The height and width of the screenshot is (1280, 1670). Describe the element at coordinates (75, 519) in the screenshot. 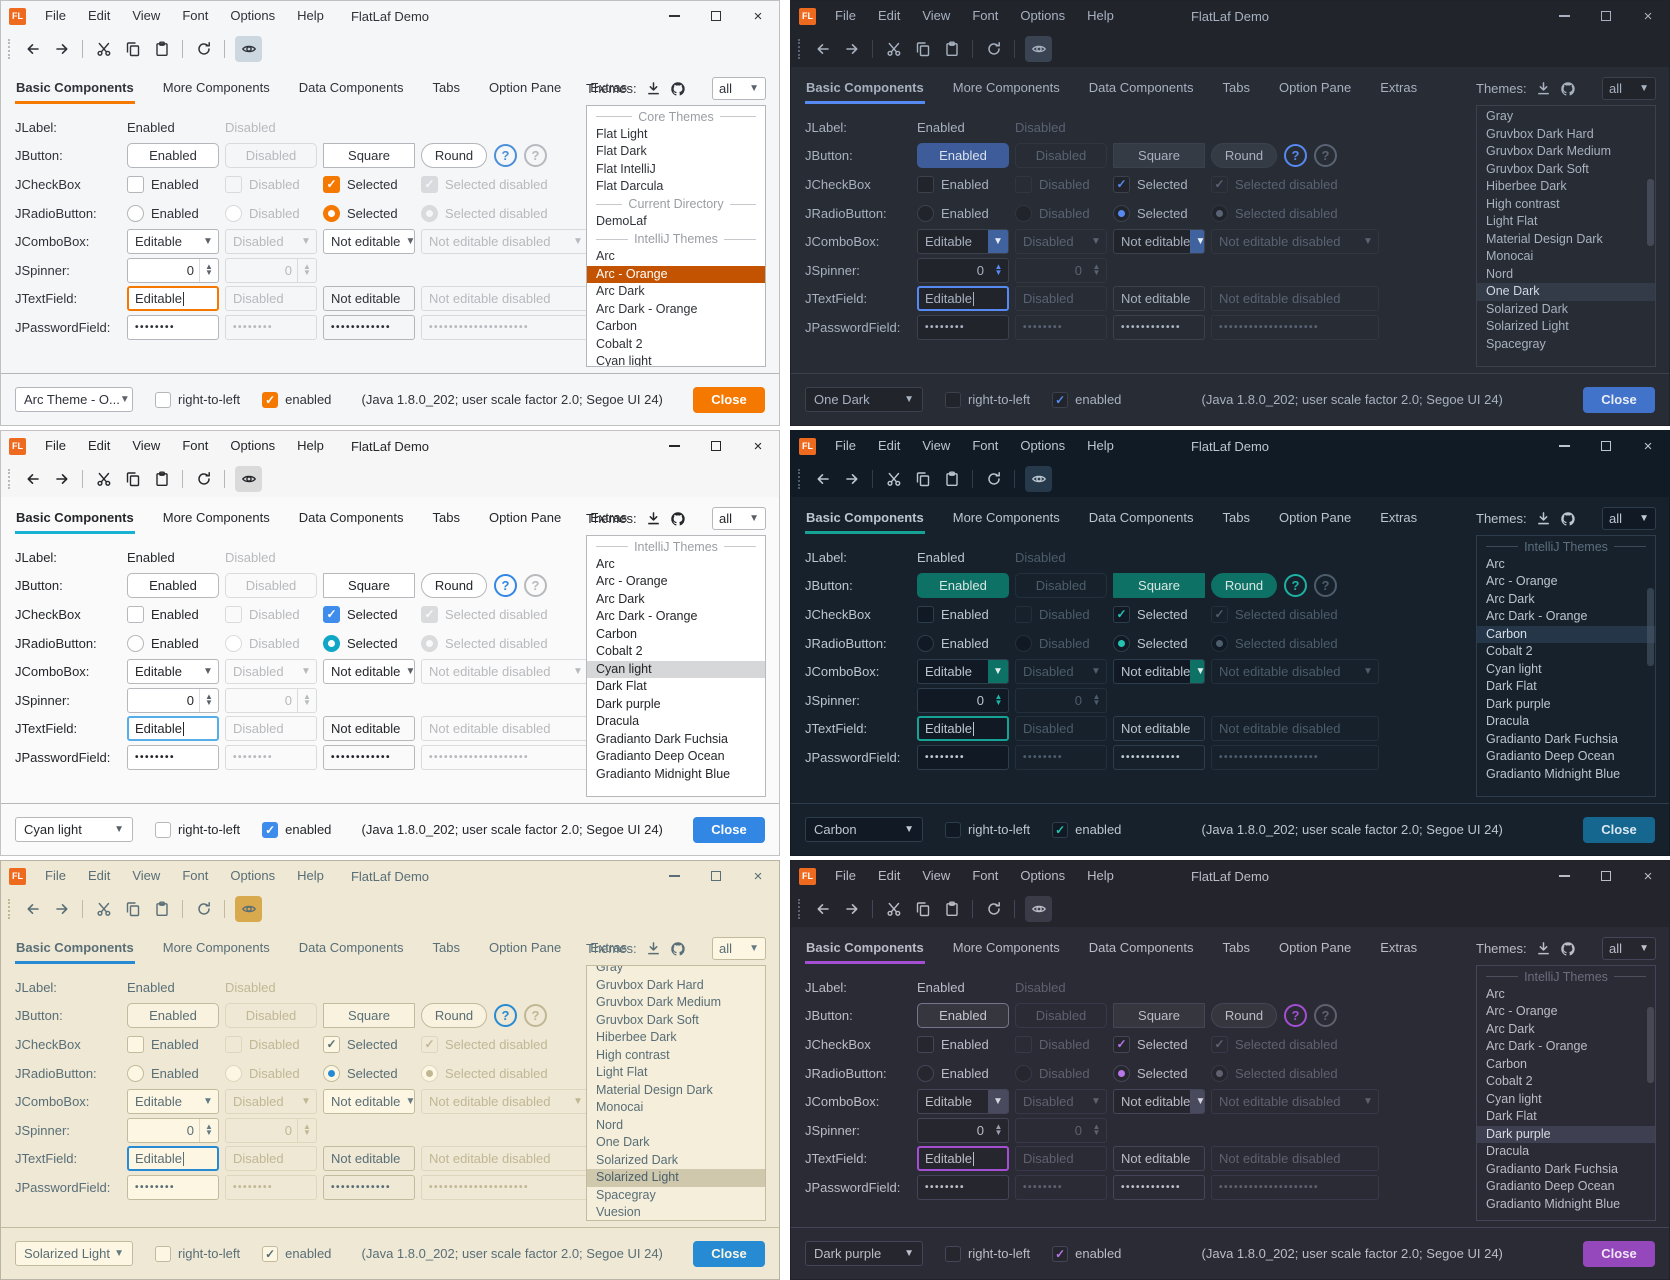

I see `tab-basic-components: Basic Components` at that location.